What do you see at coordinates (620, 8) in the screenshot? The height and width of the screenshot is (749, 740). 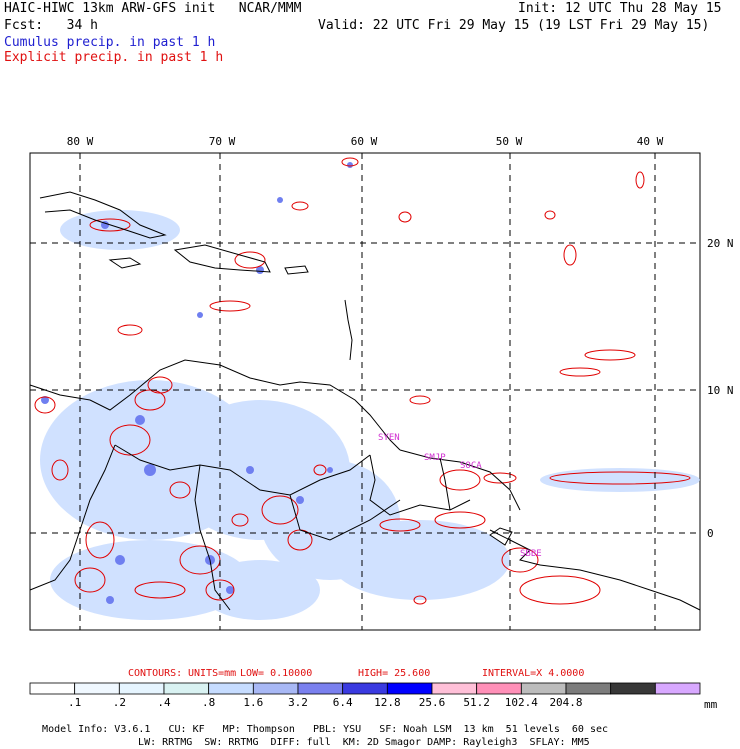 I see `init-time: Init: 12 UTC Thu 28 May 15` at bounding box center [620, 8].